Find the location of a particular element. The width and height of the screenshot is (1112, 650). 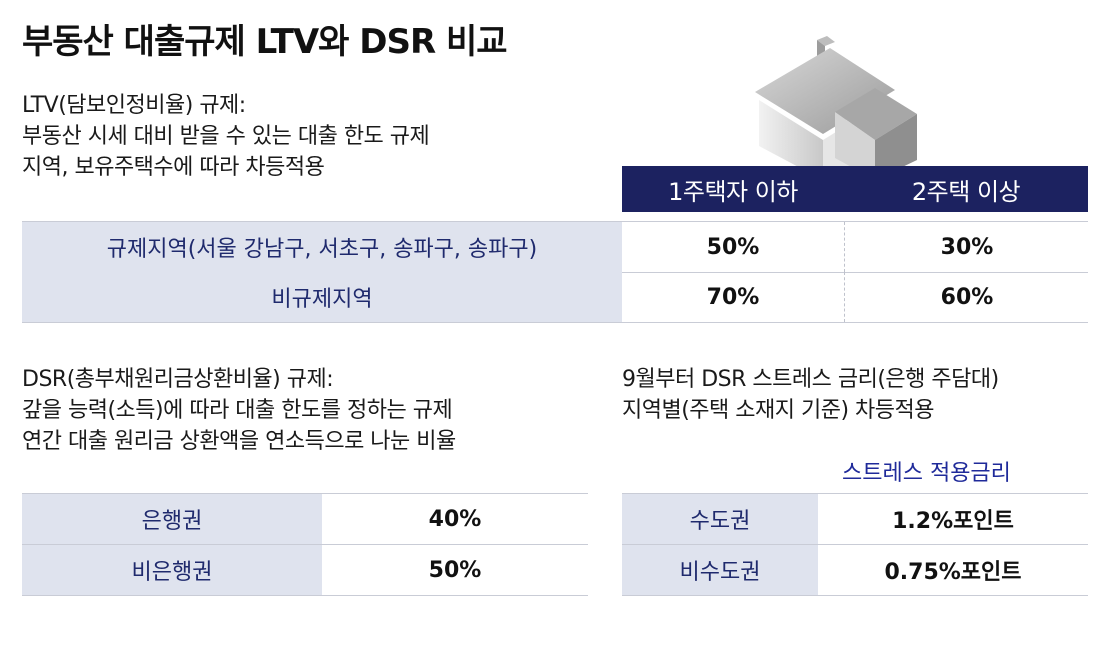

dsr-row-bank: 은행권 40% is located at coordinates (305, 519).